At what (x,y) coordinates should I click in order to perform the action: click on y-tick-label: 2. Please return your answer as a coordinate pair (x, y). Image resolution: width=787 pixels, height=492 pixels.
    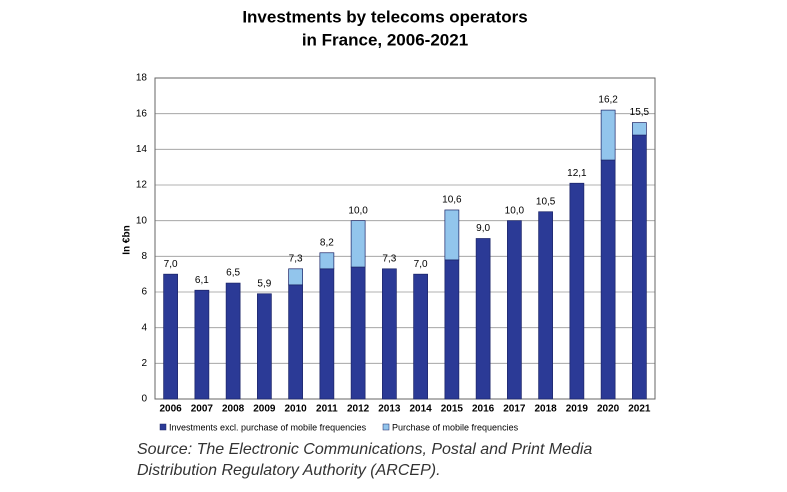
    Looking at the image, I should click on (144, 363).